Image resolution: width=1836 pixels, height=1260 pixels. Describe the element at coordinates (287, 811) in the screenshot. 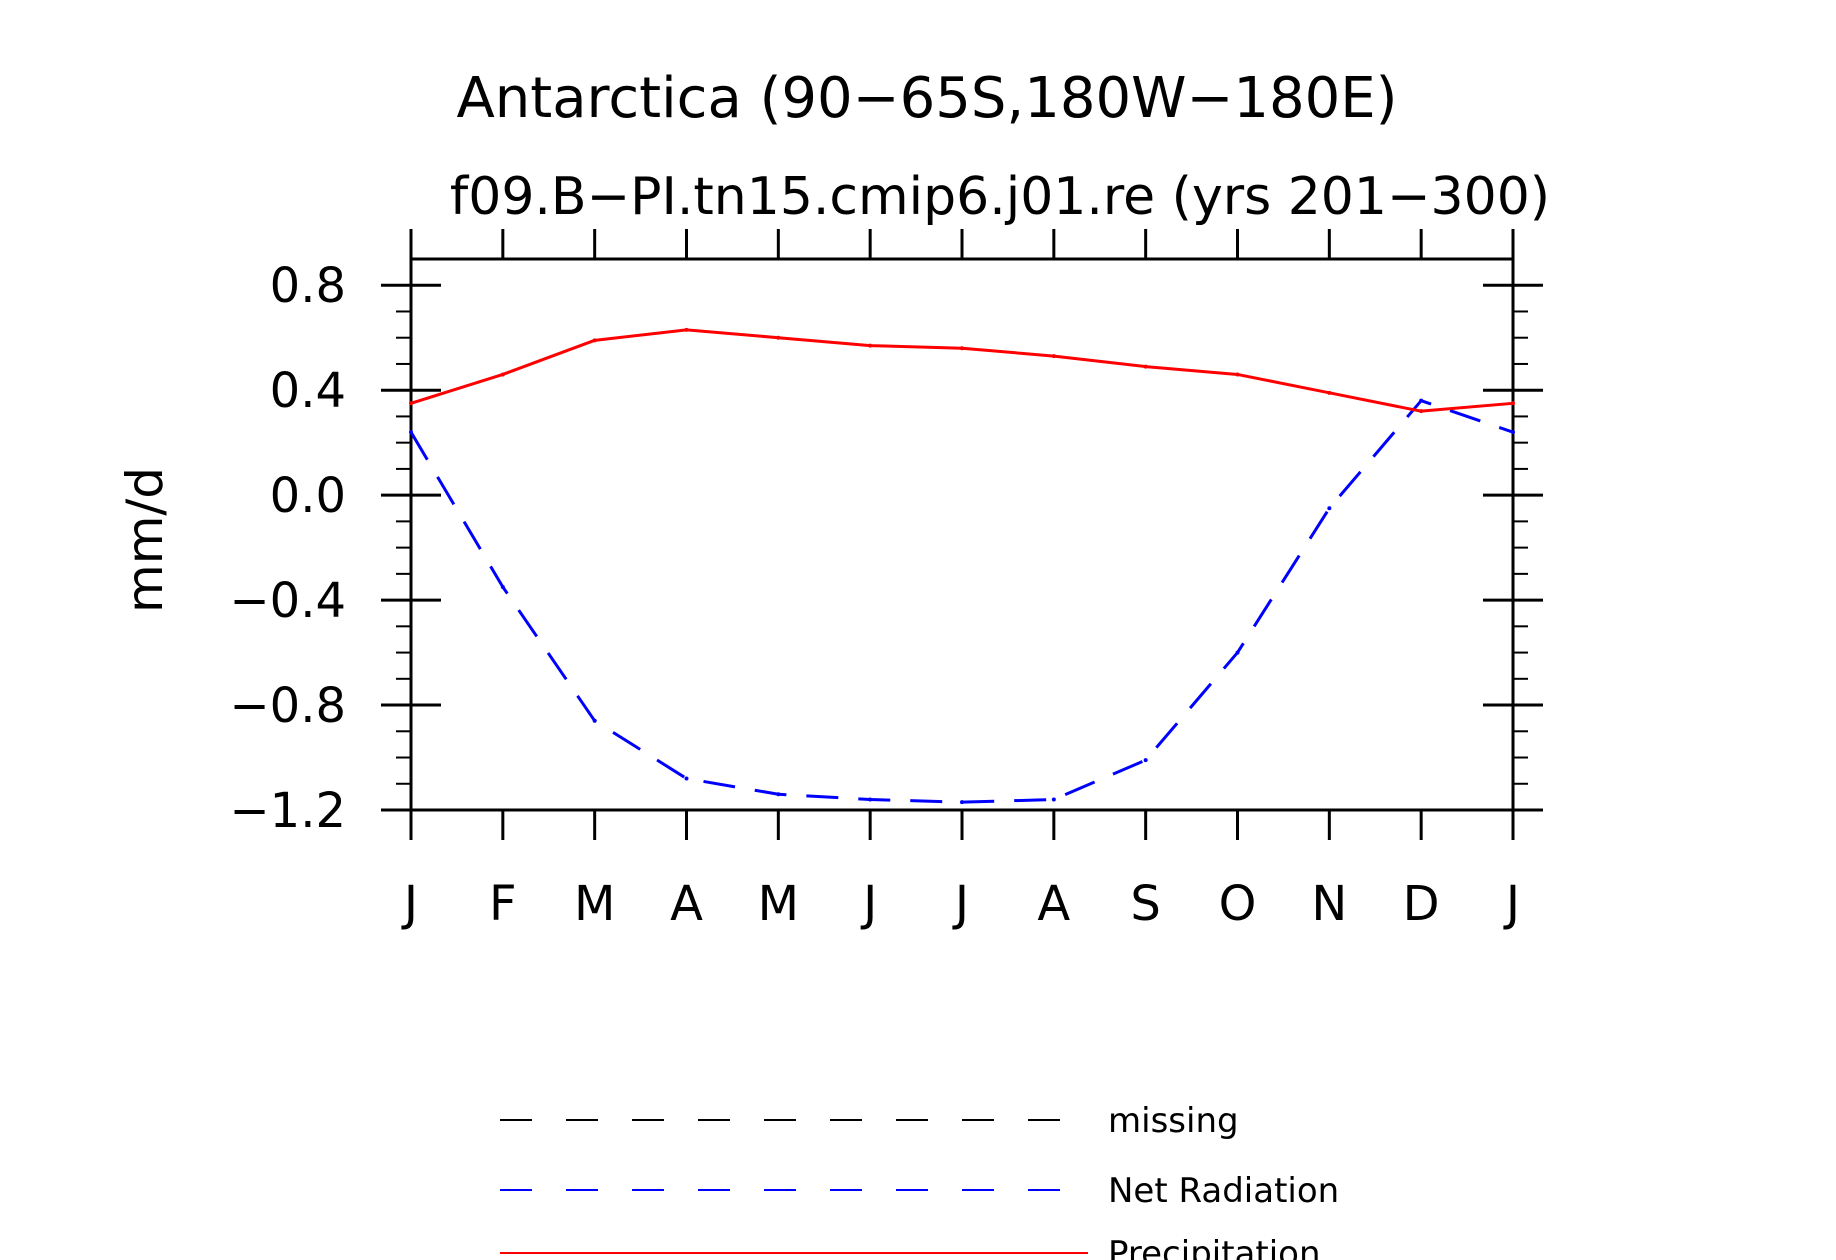

I see `y-tick-label: −1.2` at that location.